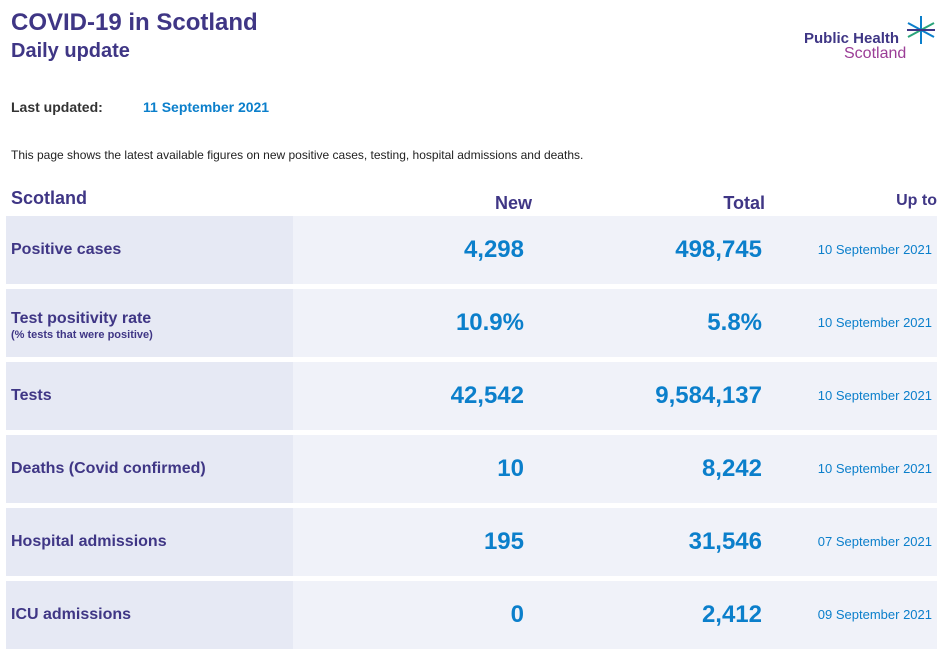  I want to click on row-new-value: 10.9%, so click(489, 322).